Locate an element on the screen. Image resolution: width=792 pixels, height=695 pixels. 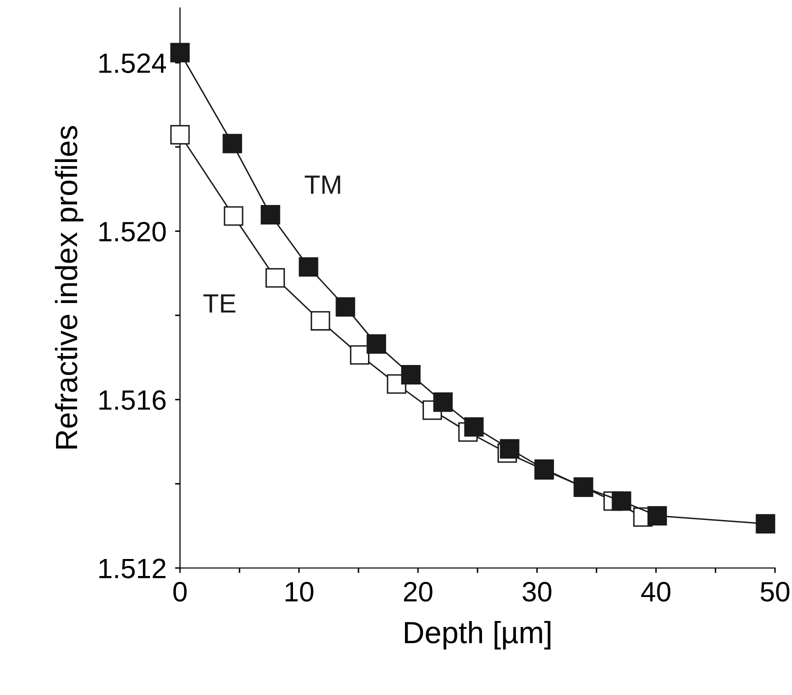
y-axis-title: Refractive index profiles is located at coordinates (69, 287).